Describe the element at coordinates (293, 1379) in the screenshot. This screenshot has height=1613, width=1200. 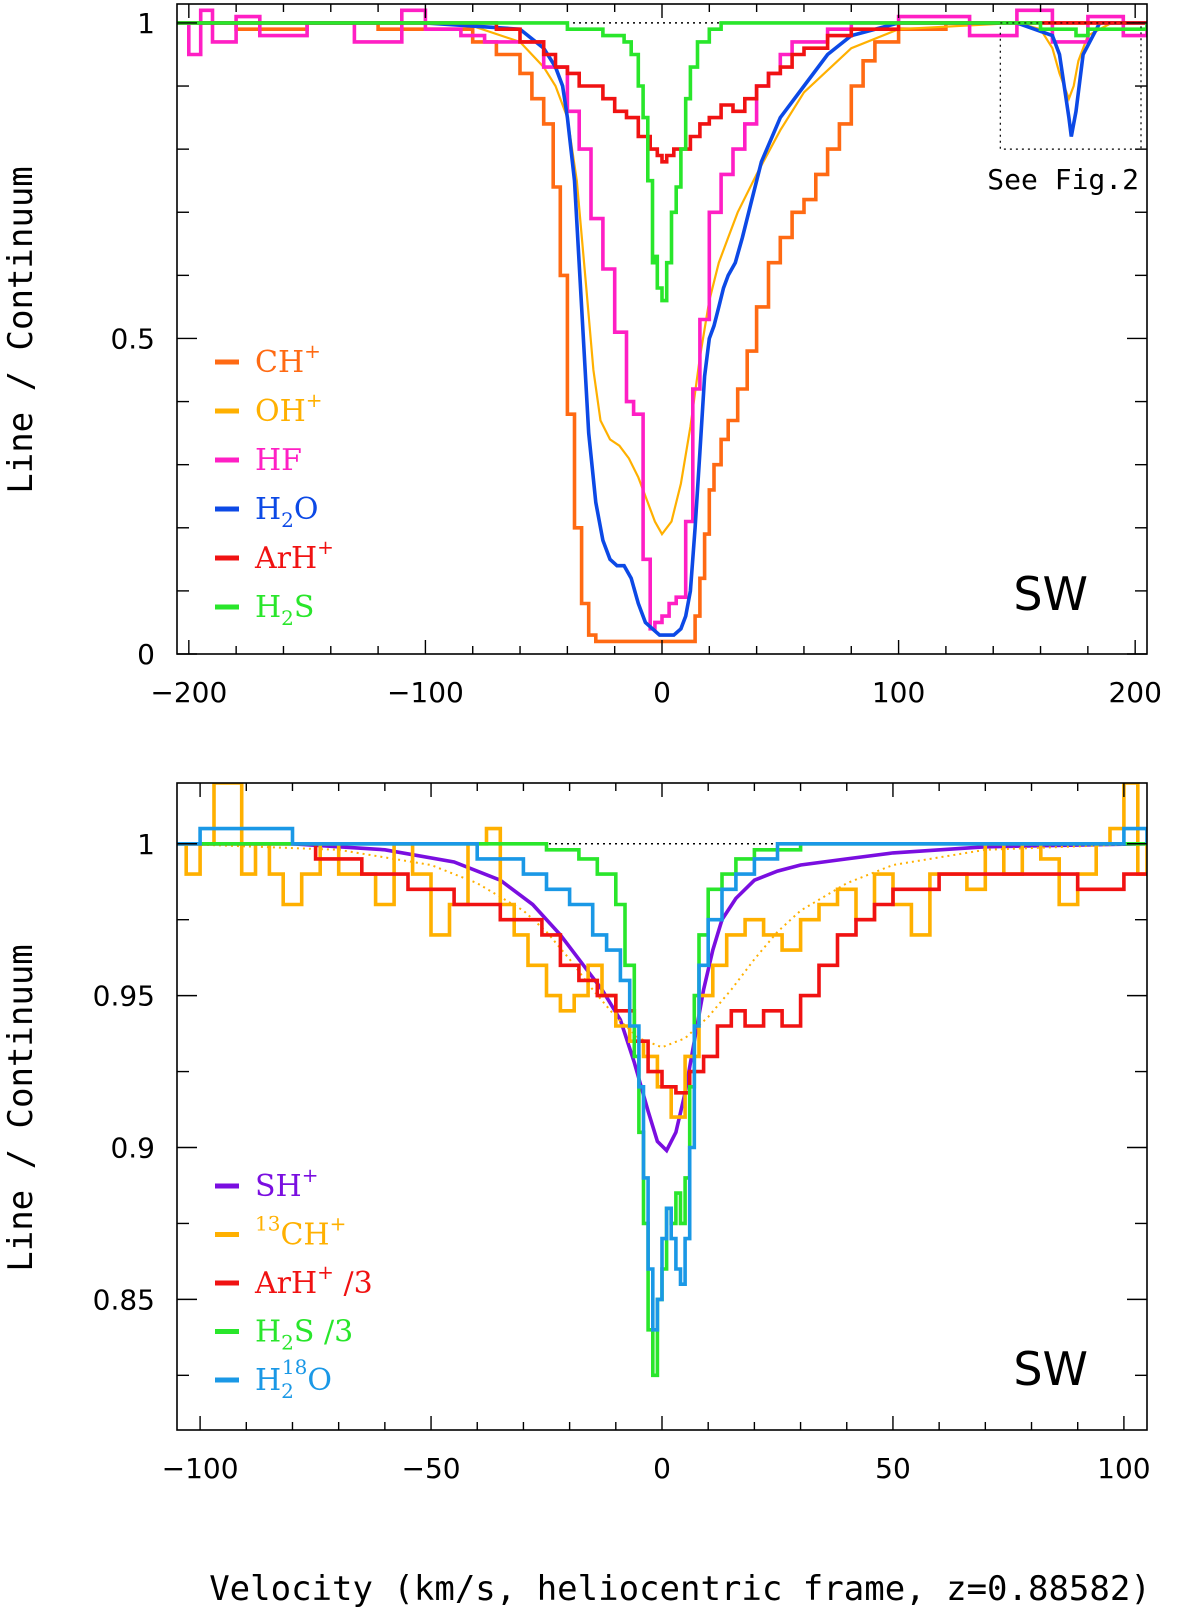
I see `legend-label-h218o: H218O` at that location.